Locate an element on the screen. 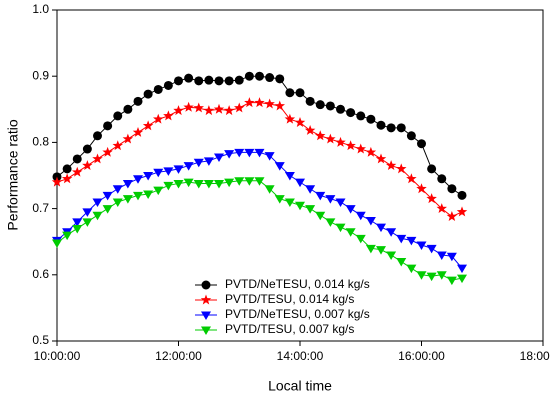  y-tick-label: 0.5 is located at coordinates (40, 340).